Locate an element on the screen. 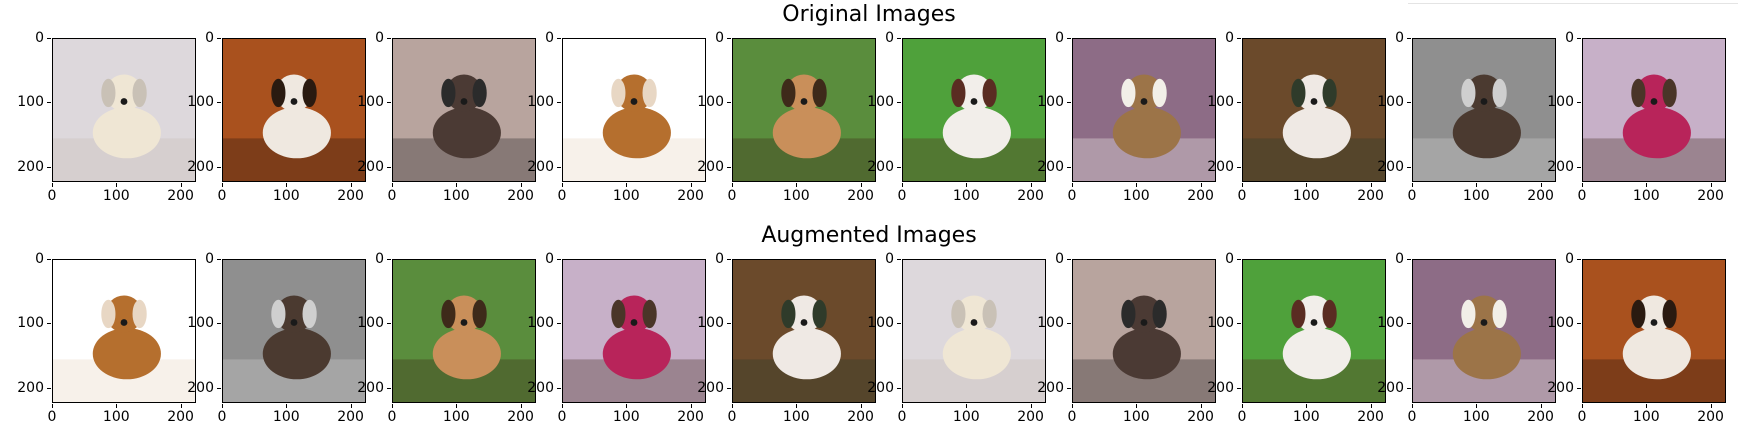 This screenshot has height=432, width=1738. top-border-strip is located at coordinates (1573, 2).